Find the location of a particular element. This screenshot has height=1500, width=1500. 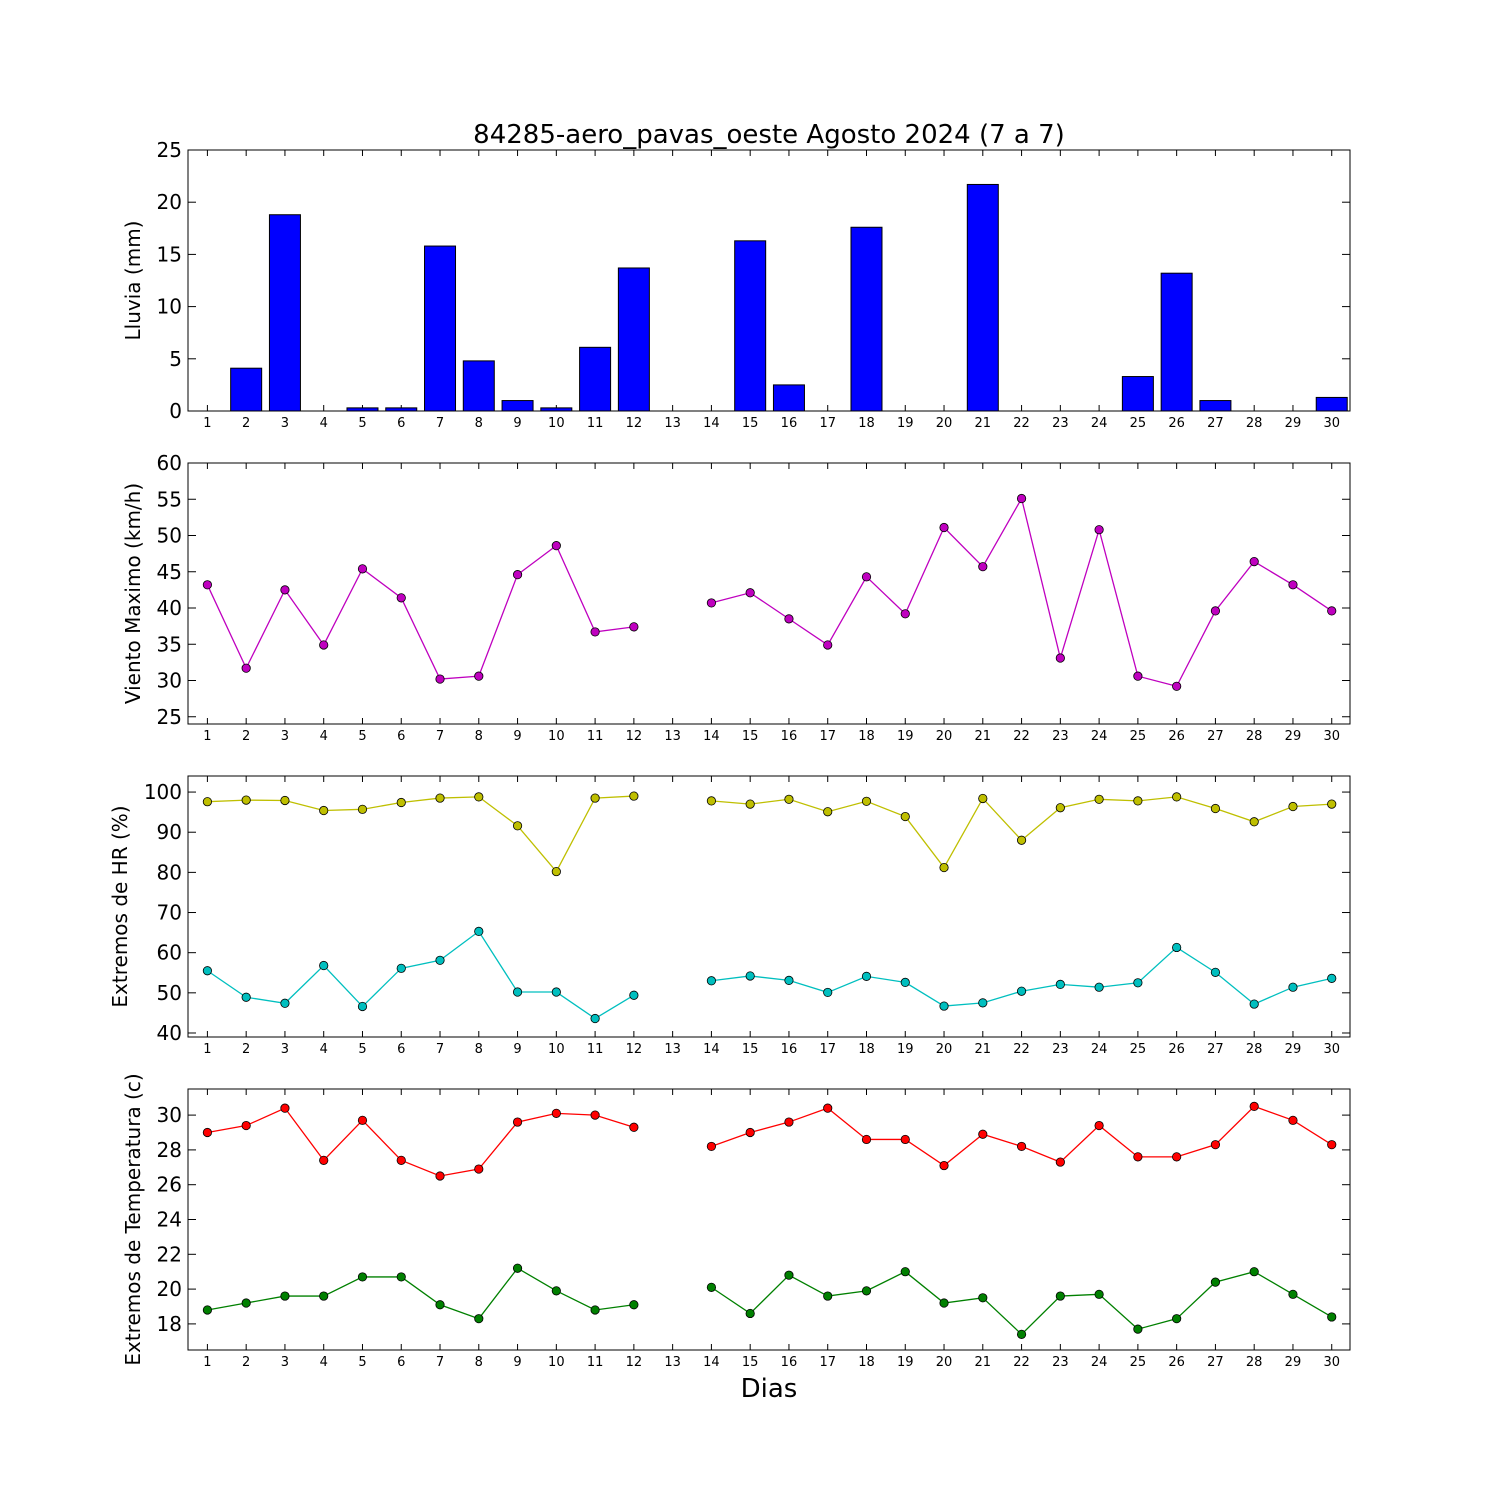

y-tick-label: 35 is located at coordinates (169, 644).